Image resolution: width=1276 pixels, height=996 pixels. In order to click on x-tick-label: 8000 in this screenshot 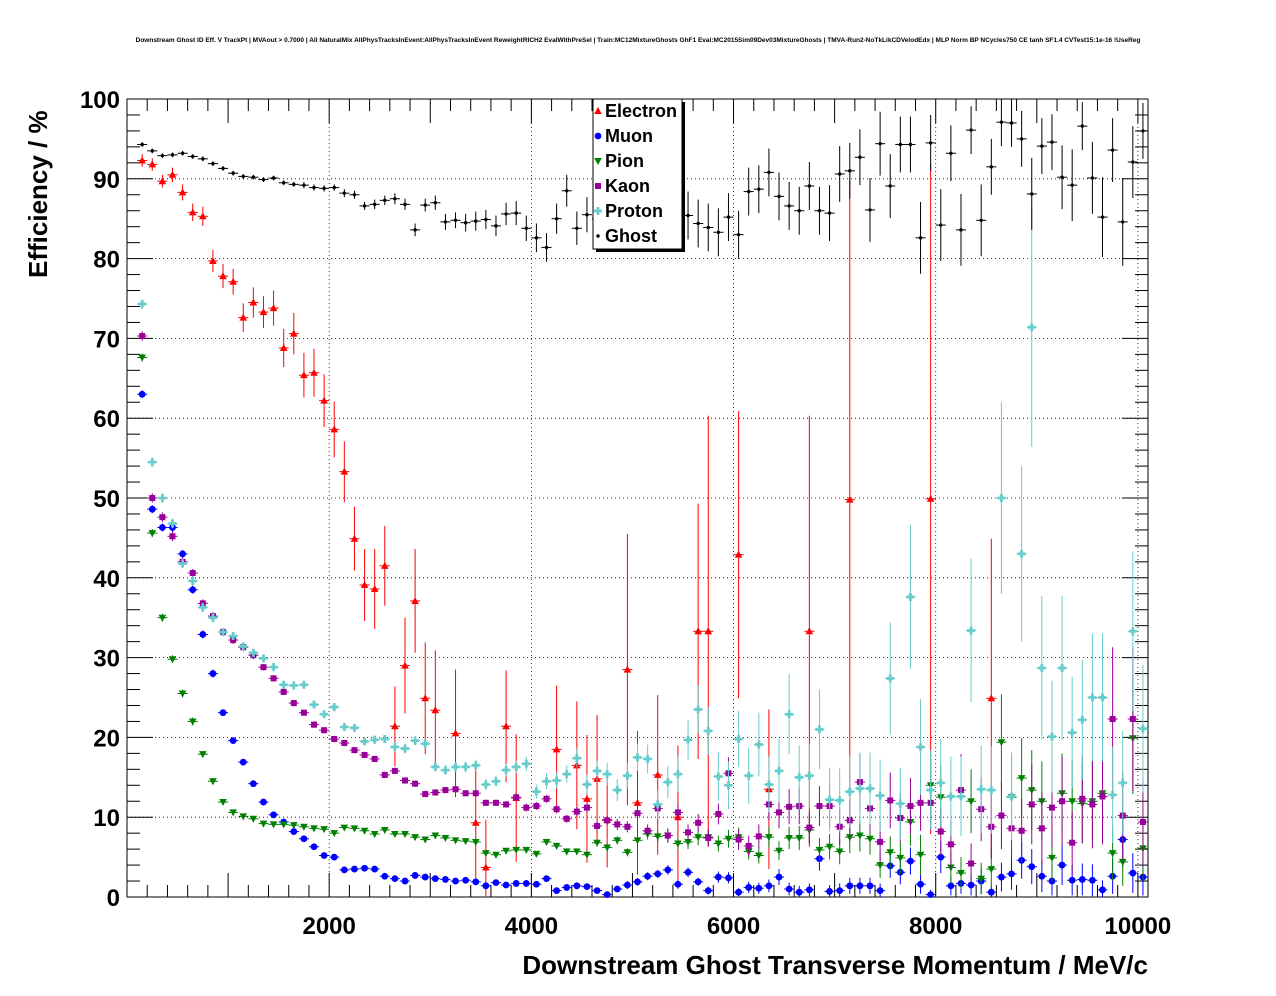, I will do `click(935, 926)`.